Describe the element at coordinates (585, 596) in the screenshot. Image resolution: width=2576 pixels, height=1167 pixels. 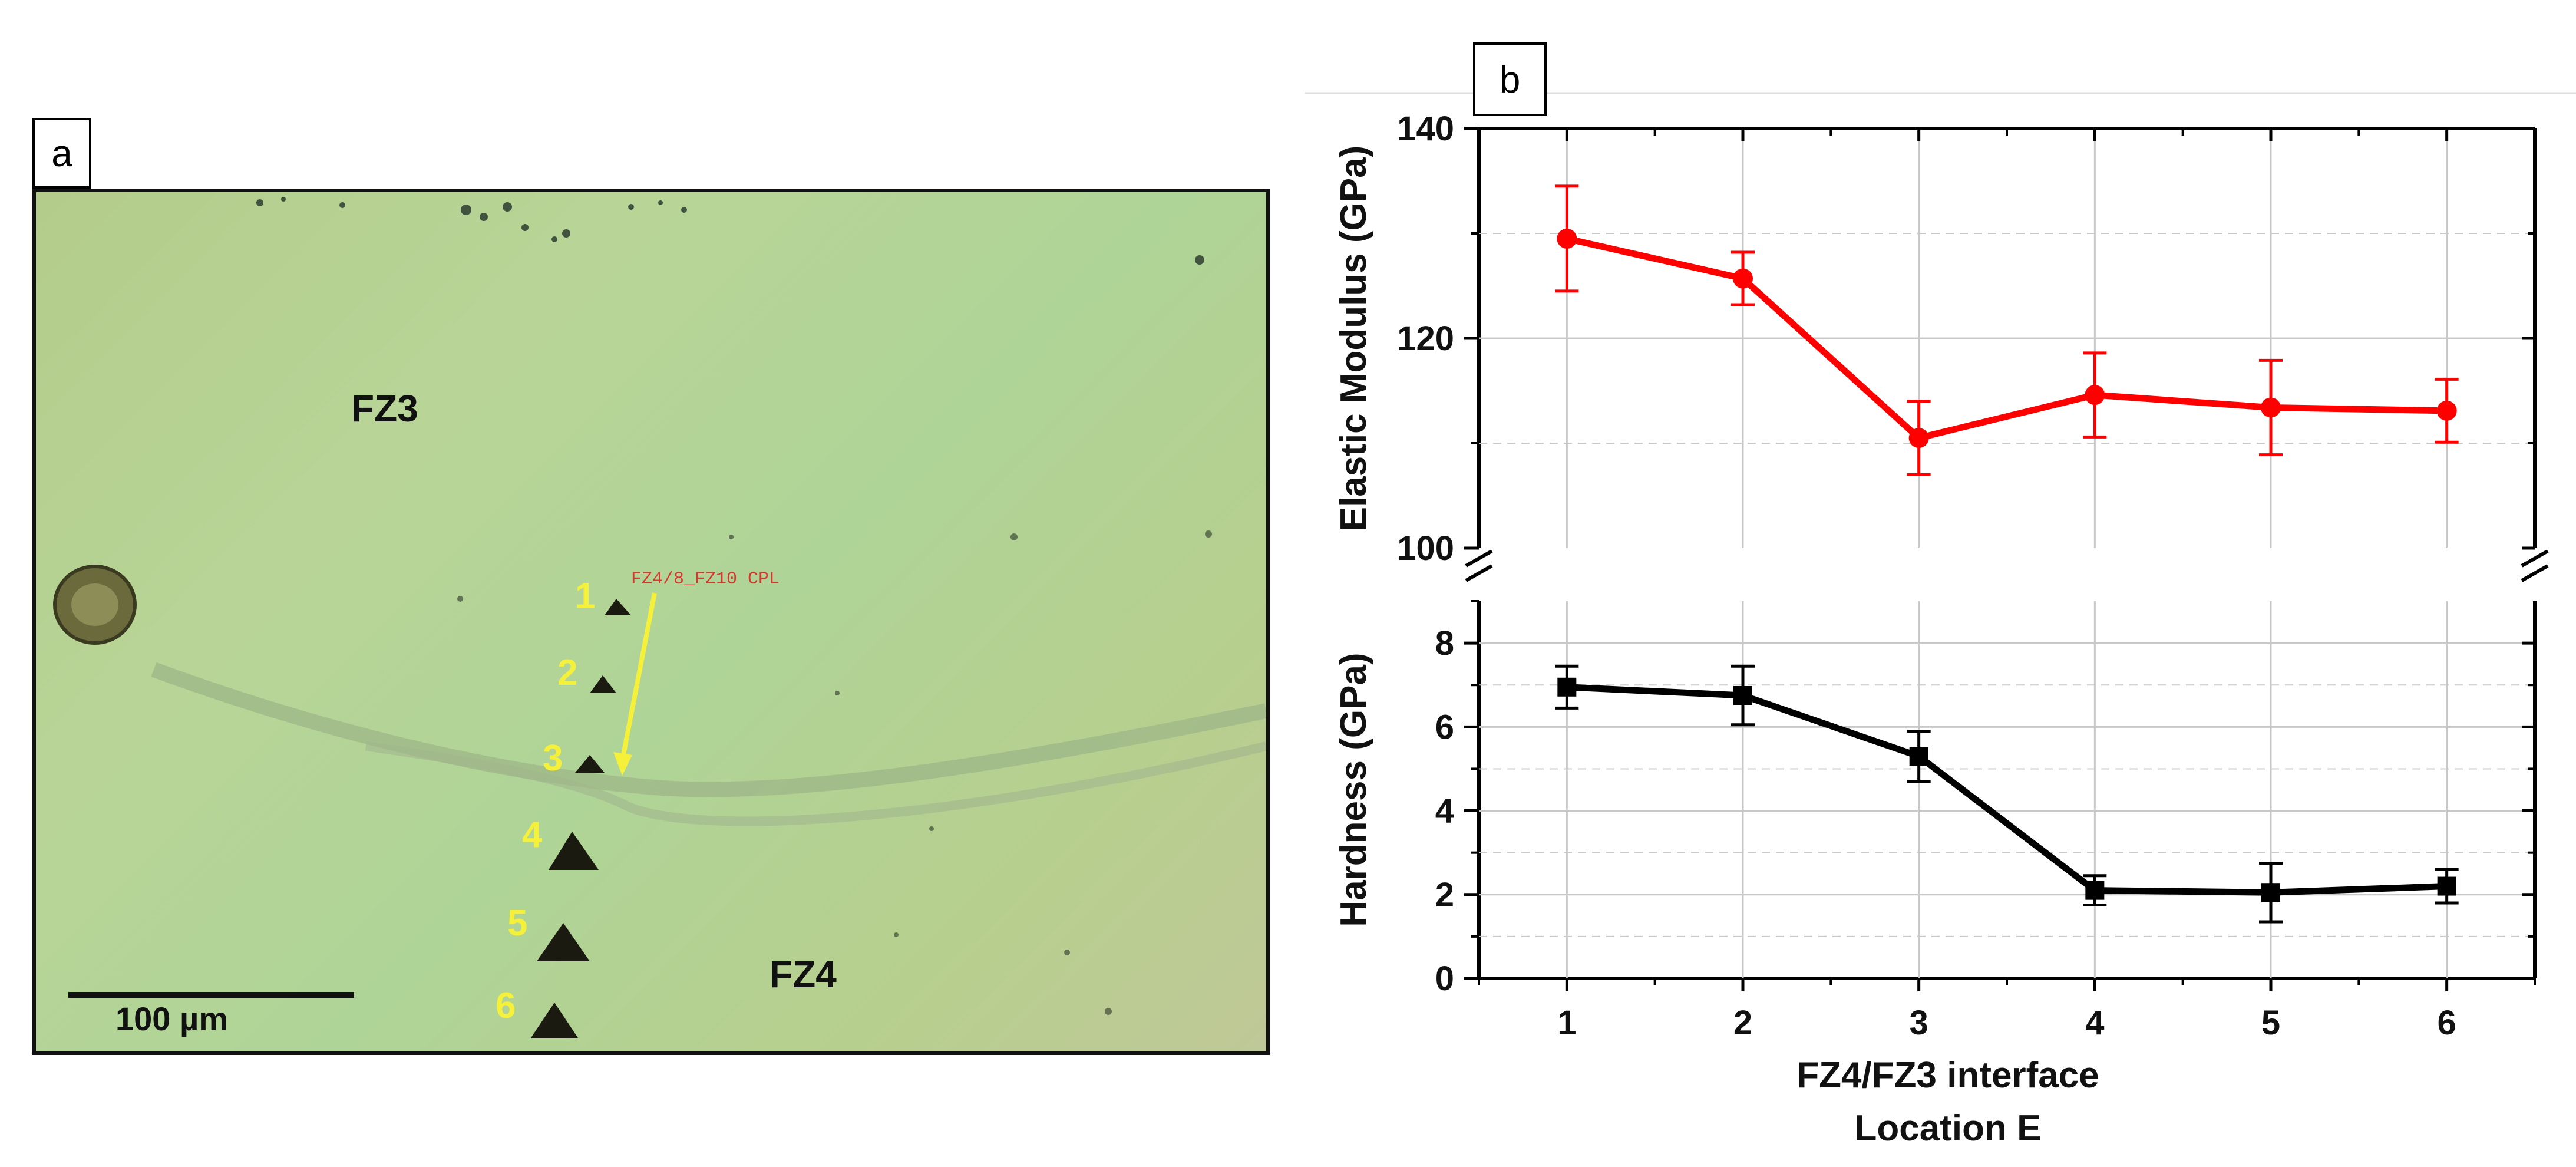
I see `indent-number-1: 1` at that location.